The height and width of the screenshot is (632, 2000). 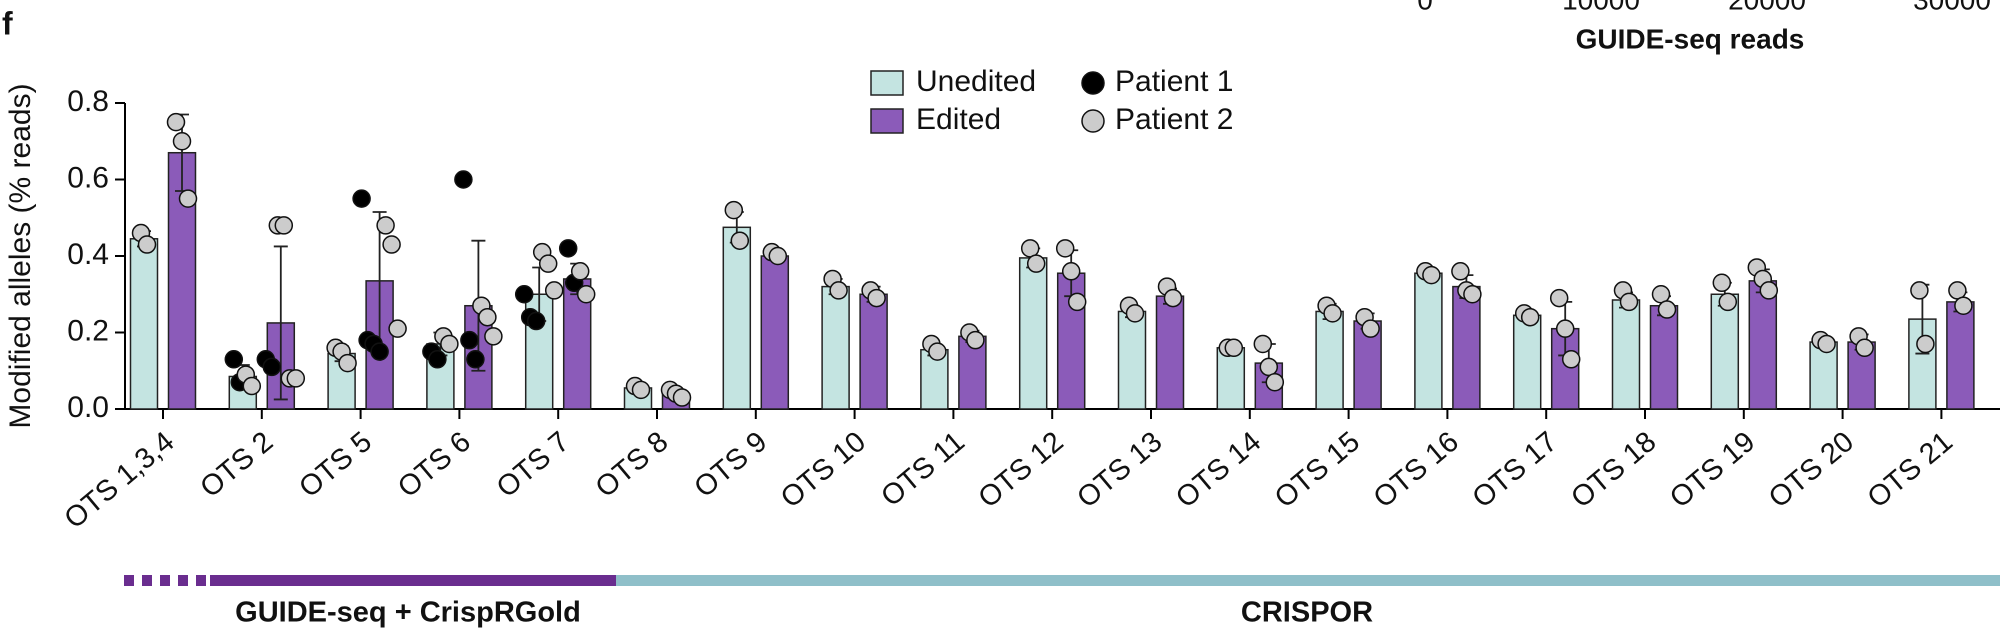 I want to click on y-tick-label: 0.4, so click(x=88, y=254).